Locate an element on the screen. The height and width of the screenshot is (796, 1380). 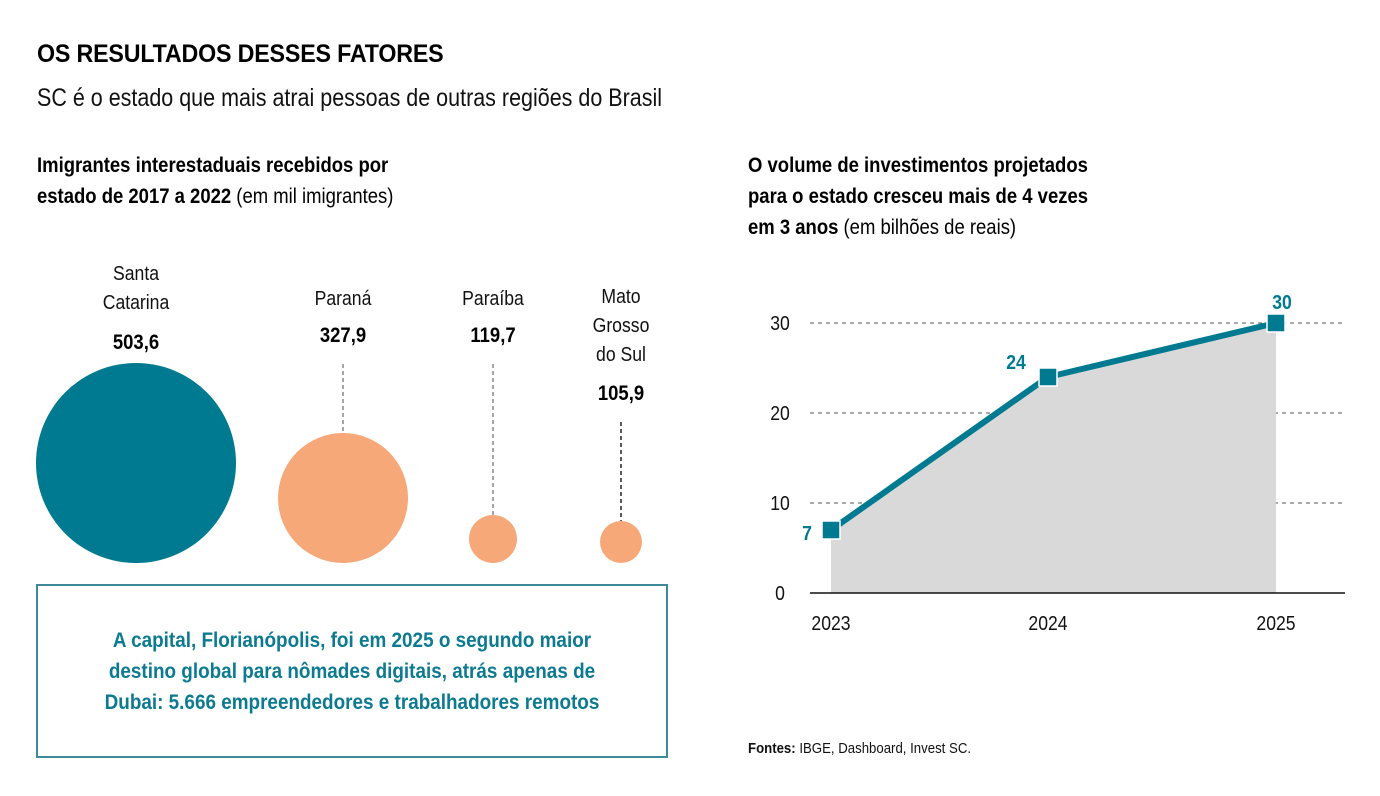
bubble-value-label: 105,9 is located at coordinates (621, 393).